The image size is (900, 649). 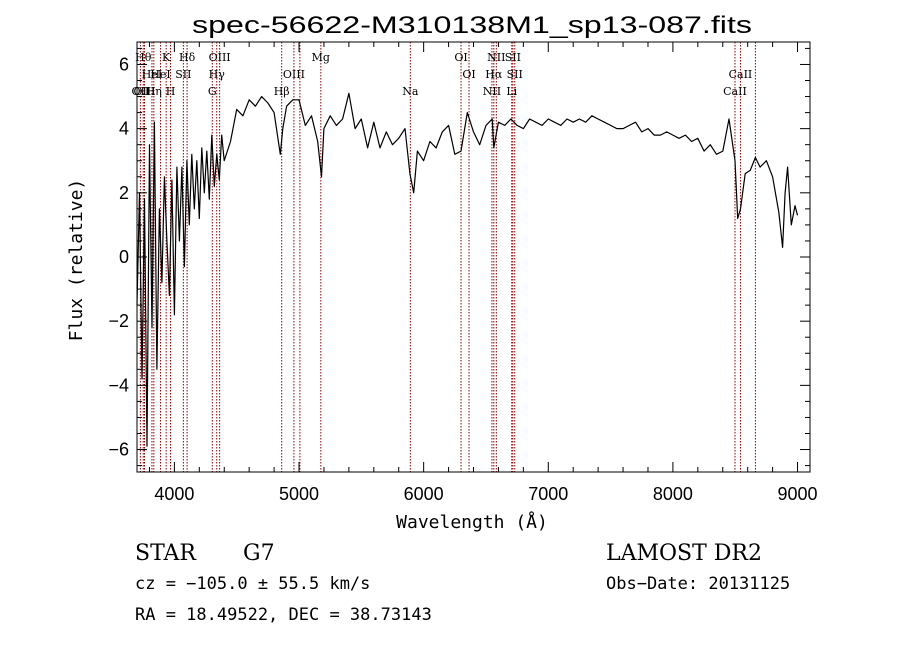 I want to click on y-tick-label: −4, so click(x=118, y=385).